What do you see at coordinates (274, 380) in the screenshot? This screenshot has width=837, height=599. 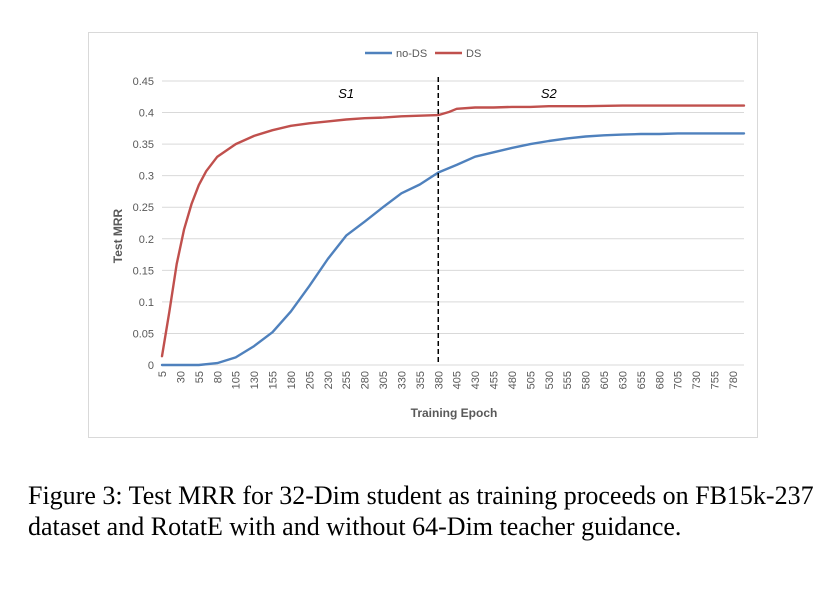 I see `x-tick-label: 155` at bounding box center [274, 380].